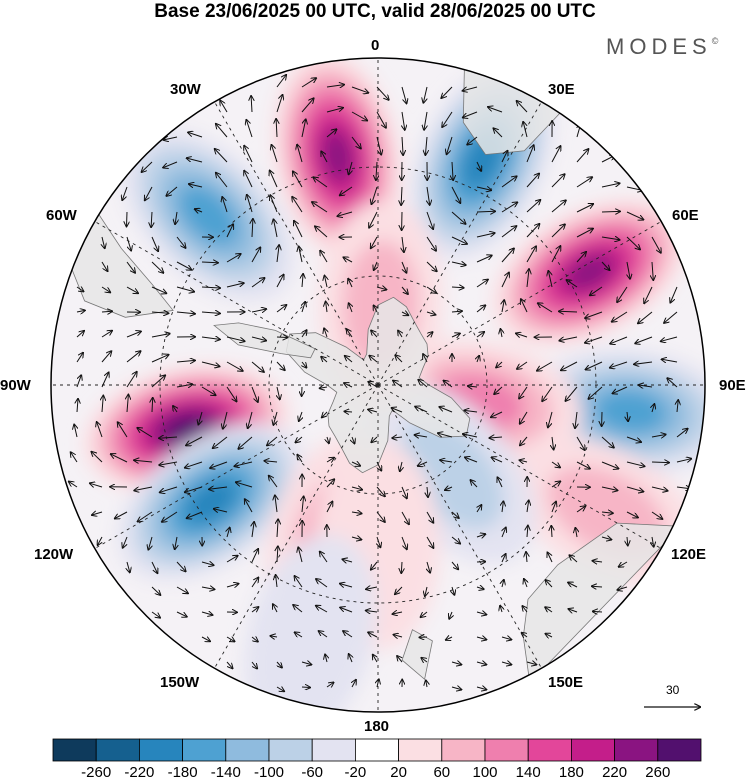  What do you see at coordinates (355, 772) in the screenshot?
I see `colorbar-tick-label: -20` at bounding box center [355, 772].